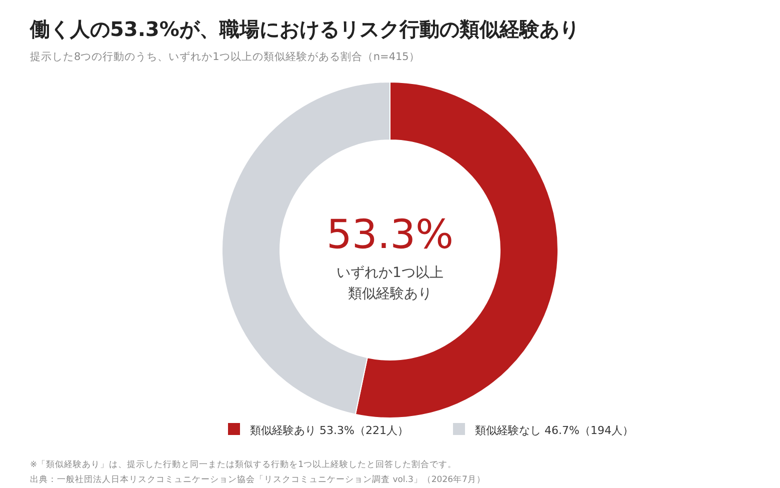 The height and width of the screenshot is (488, 780). Describe the element at coordinates (243, 464) in the screenshot. I see `text: ※「類似経験あり」は、提示した行動と同一または類似する行動を1つ以上経験したと回答した割合です。` at that location.